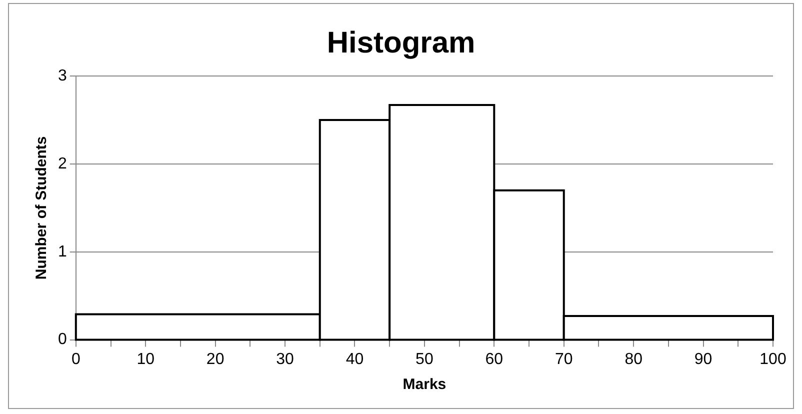 The height and width of the screenshot is (414, 802). Describe the element at coordinates (703, 359) in the screenshot. I see `x-tick-label: 90` at that location.